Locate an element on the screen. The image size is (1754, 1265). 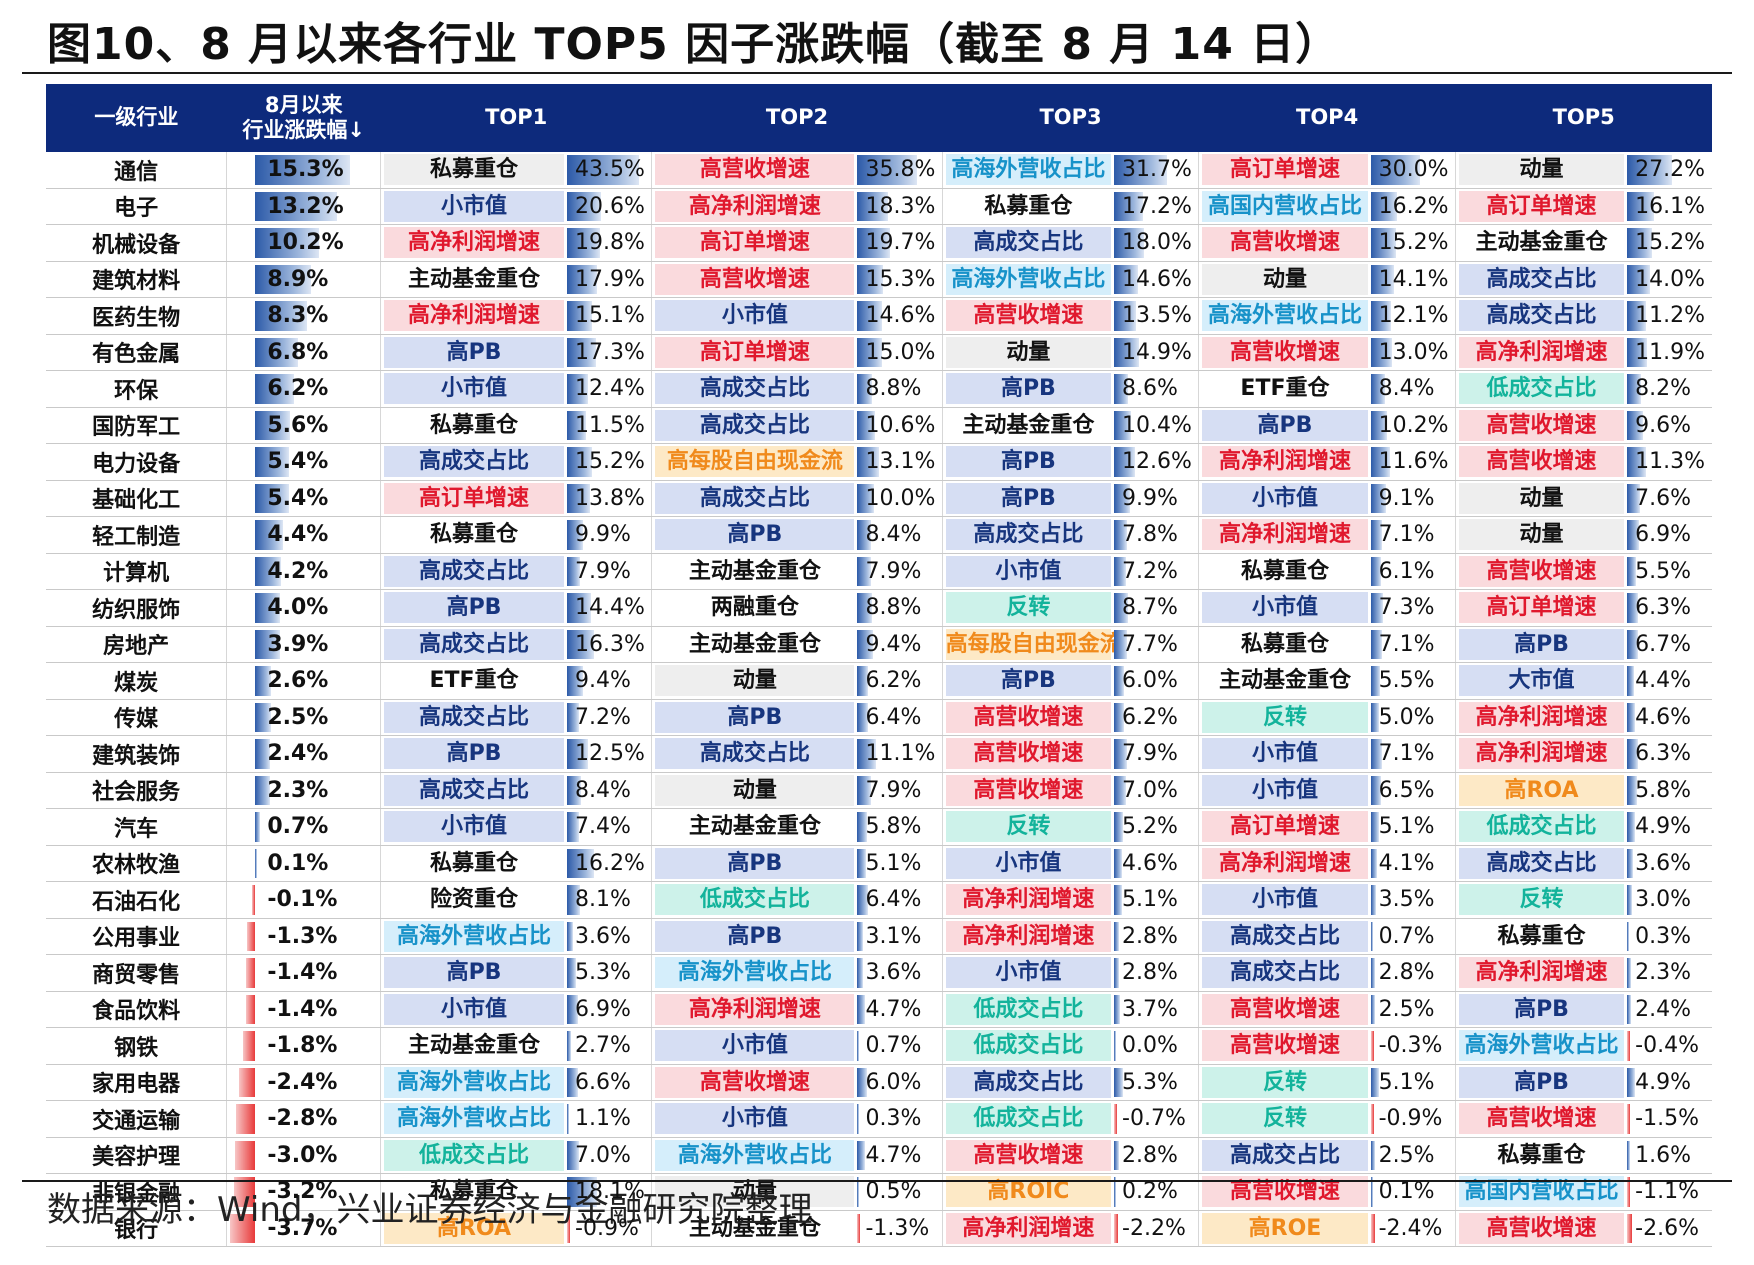
factor-value-text: 0.3% is located at coordinates (893, 1119).